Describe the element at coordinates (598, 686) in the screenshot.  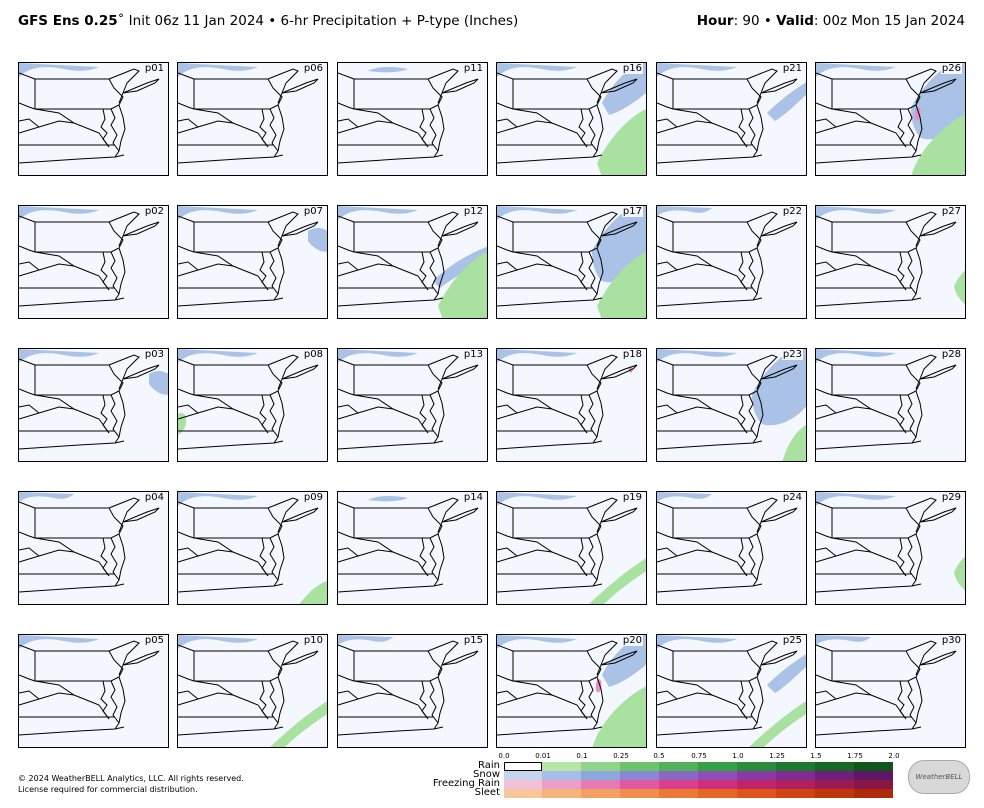
I see `precip-area-fzrain-small` at that location.